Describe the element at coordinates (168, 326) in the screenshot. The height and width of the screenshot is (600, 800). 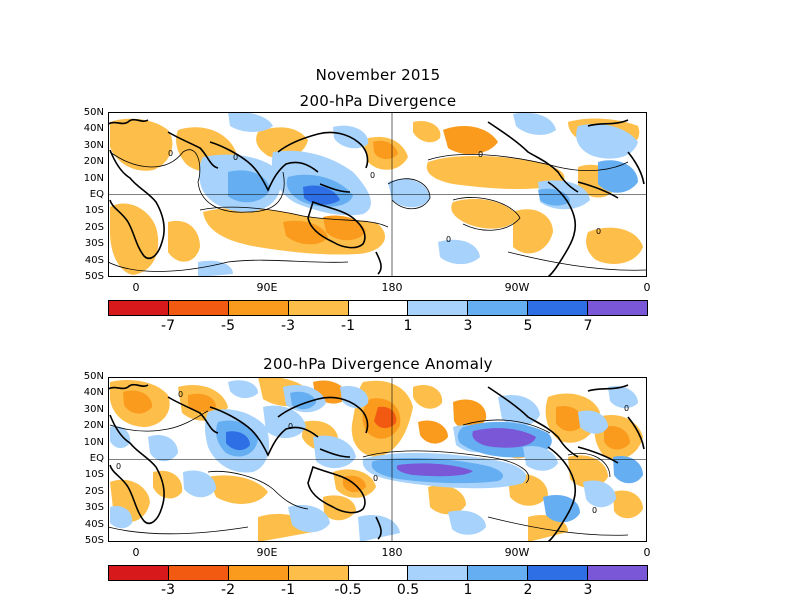
I see `colorbar-label: -7` at that location.